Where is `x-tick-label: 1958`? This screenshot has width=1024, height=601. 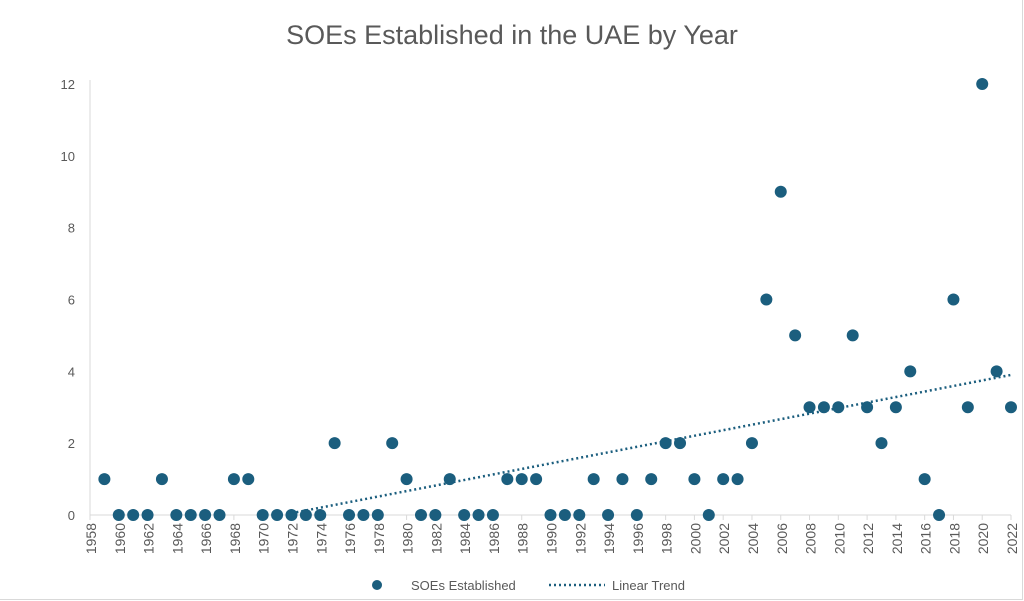 x-tick-label: 1958 is located at coordinates (91, 538).